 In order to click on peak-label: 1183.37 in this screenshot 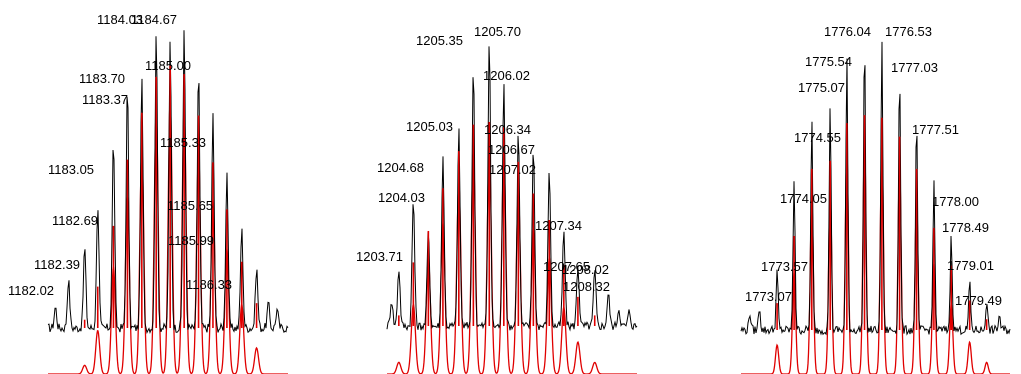, I will do `click(105, 99)`.